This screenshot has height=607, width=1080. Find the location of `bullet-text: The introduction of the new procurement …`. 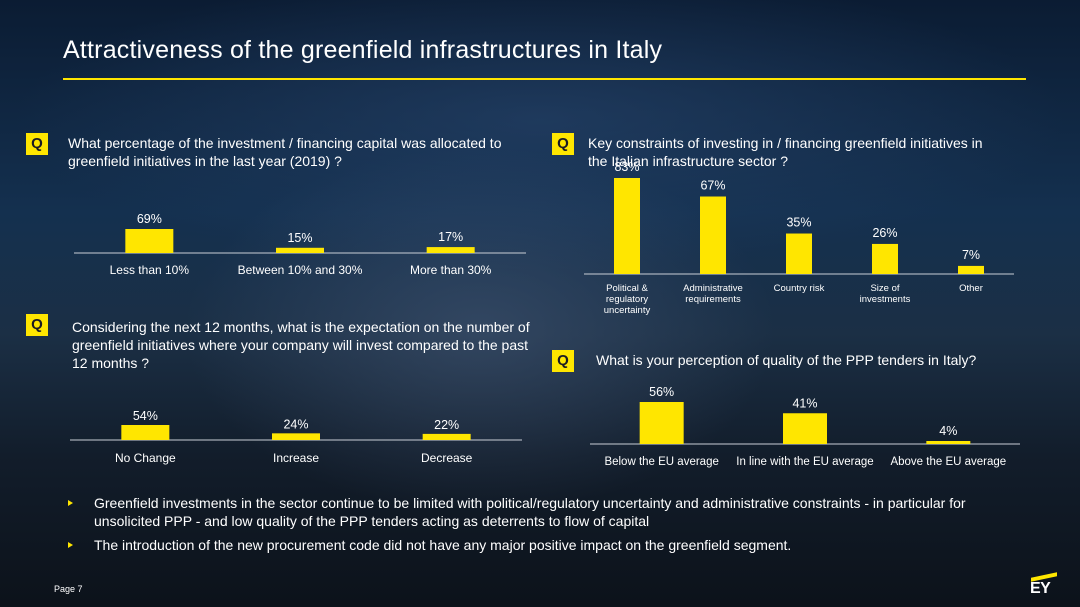

bullet-text: The introduction of the new procurement … is located at coordinates (443, 545).